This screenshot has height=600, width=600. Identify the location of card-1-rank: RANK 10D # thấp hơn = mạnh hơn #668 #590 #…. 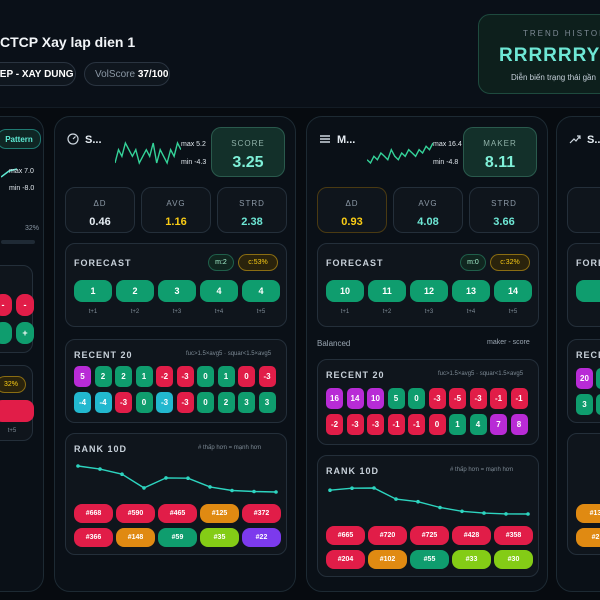
(176, 494).